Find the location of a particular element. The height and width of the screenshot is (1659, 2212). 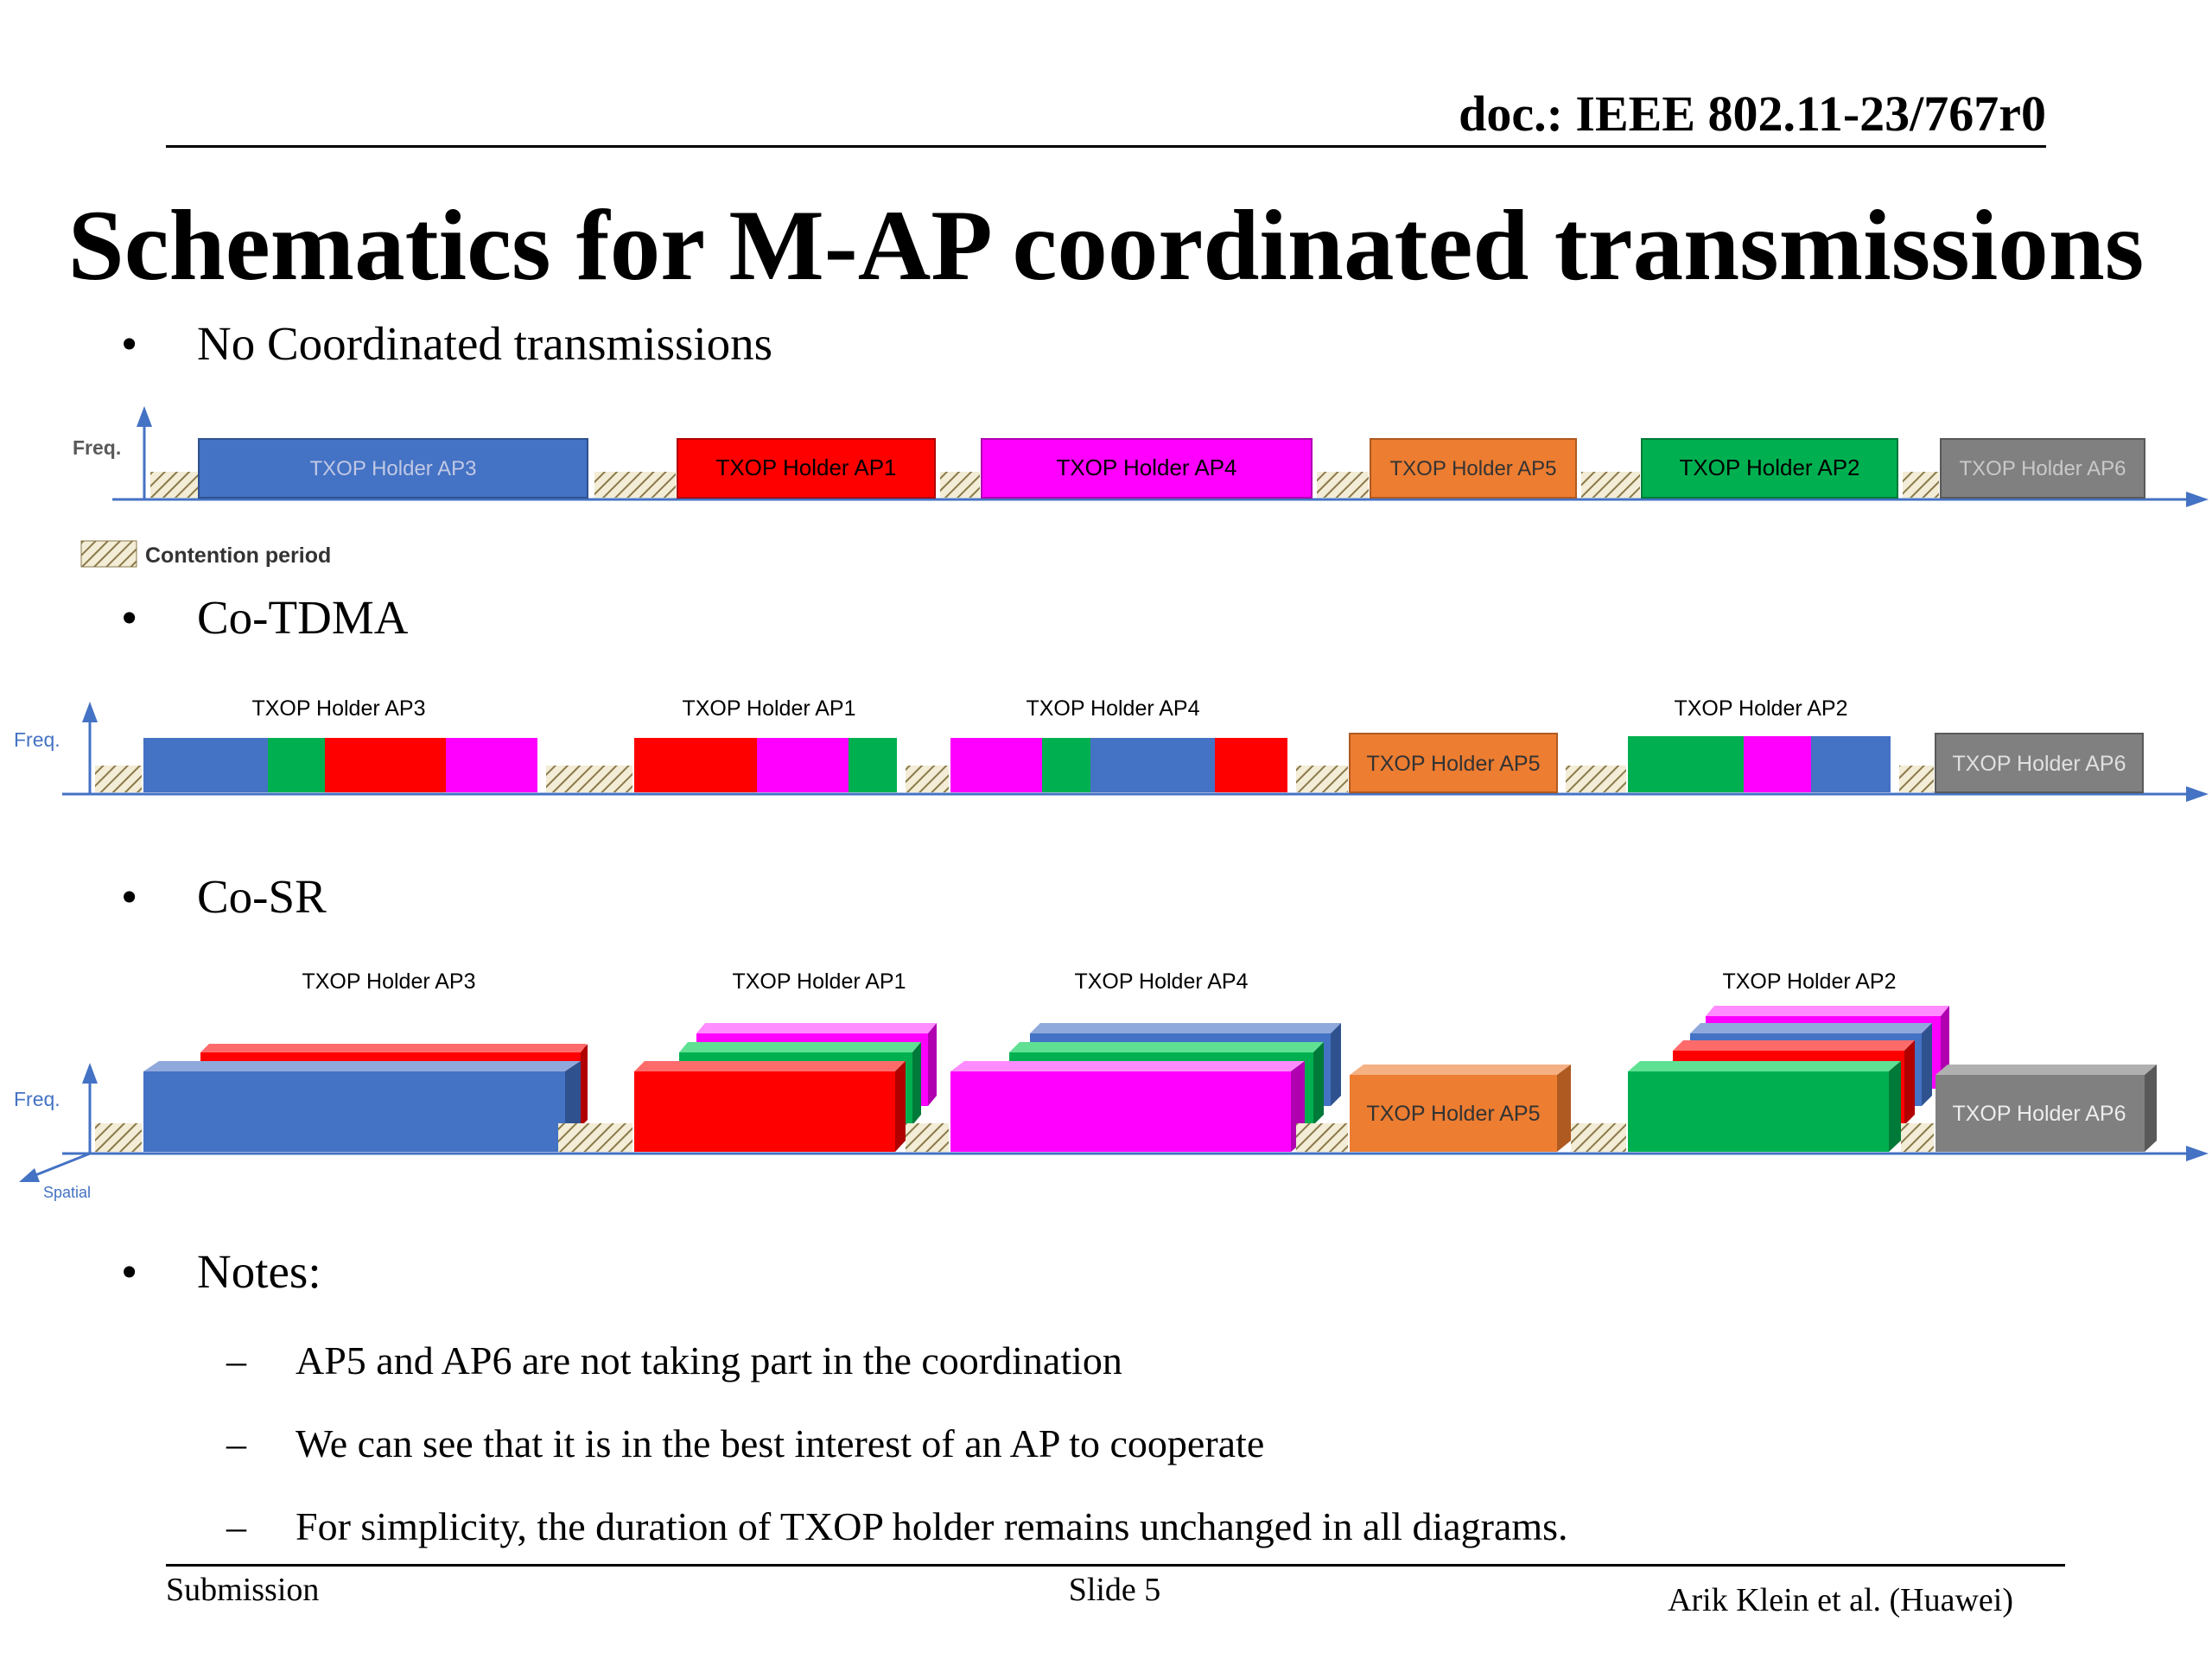

legend-label: Contention period is located at coordinates (238, 555).